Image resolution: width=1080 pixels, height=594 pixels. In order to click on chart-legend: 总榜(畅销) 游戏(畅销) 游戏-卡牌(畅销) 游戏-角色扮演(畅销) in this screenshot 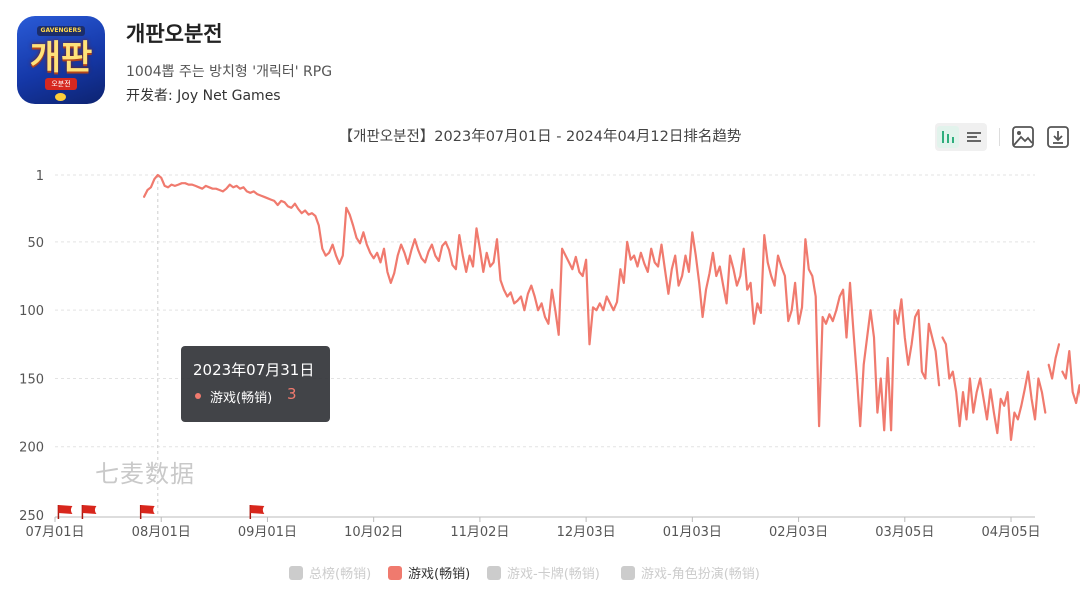, I will do `click(540, 573)`.